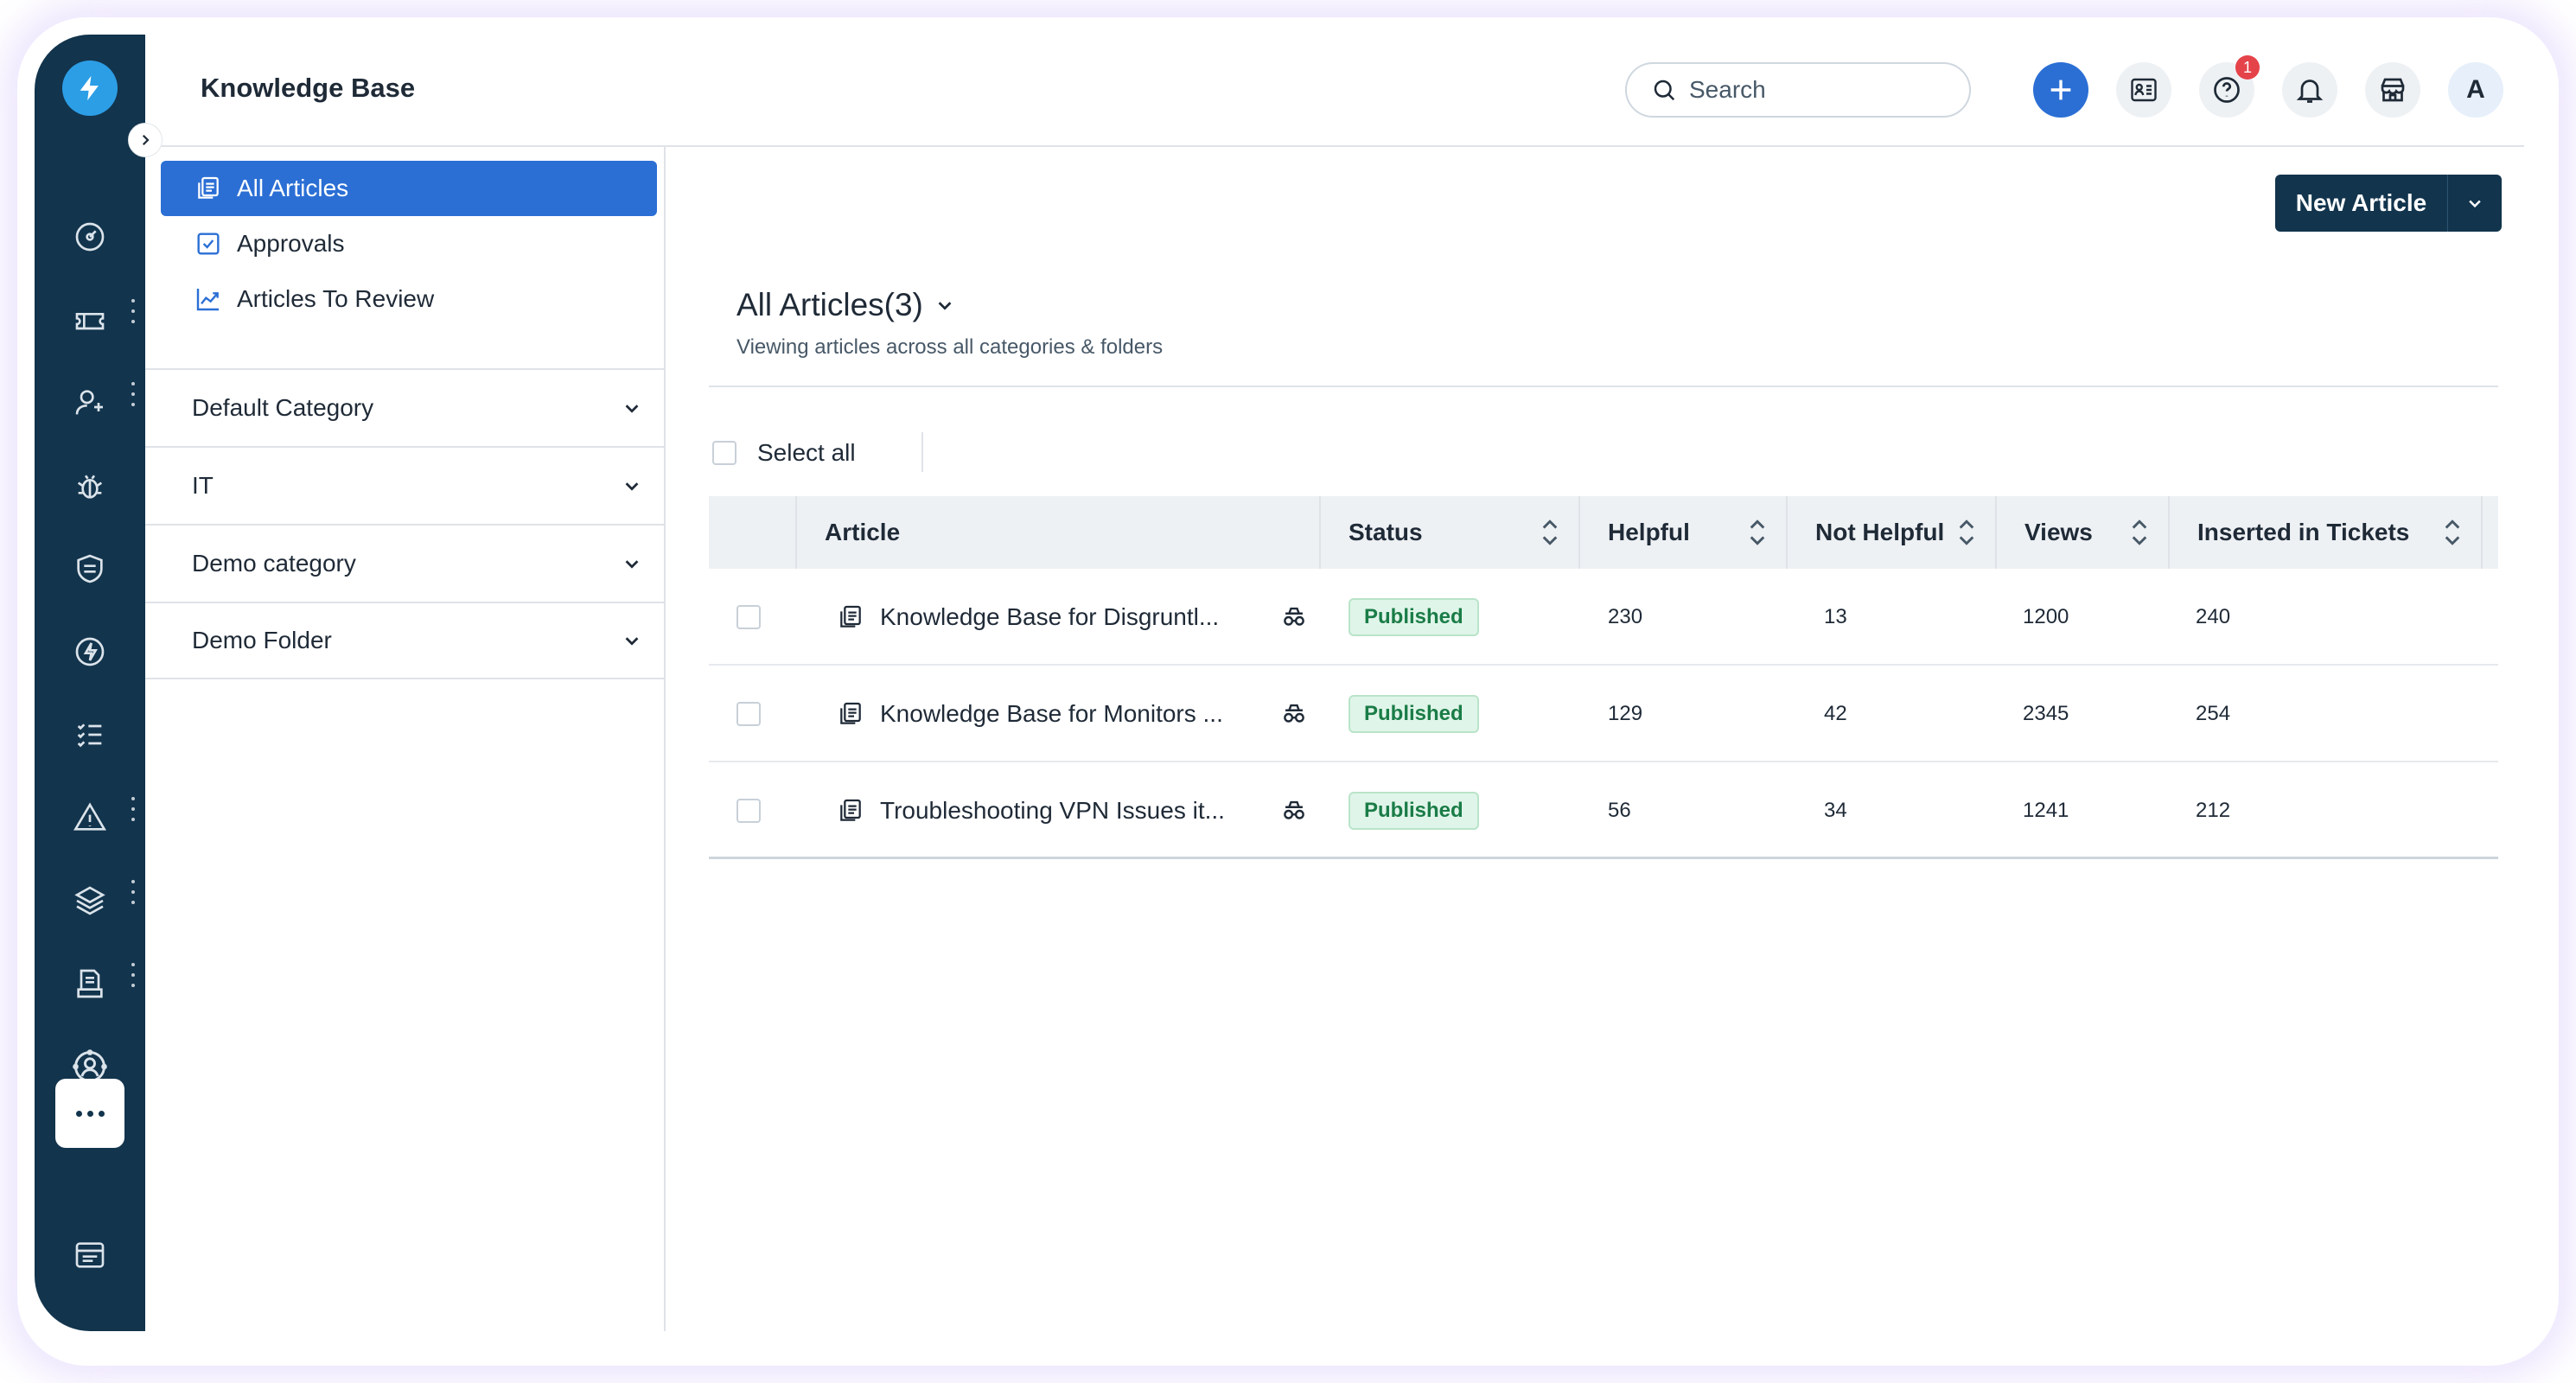  I want to click on status-badge: Published, so click(1414, 714).